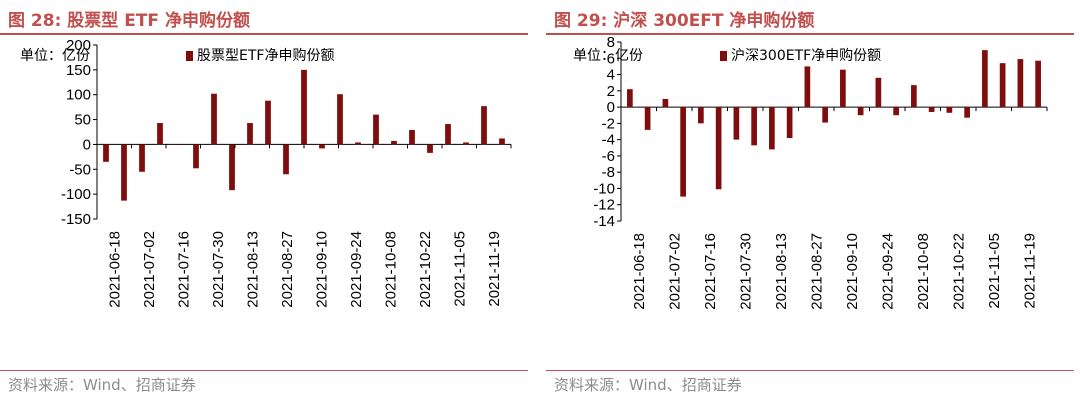 The height and width of the screenshot is (403, 1080). What do you see at coordinates (78, 70) in the screenshot?
I see `y-tick-label: 150` at bounding box center [78, 70].